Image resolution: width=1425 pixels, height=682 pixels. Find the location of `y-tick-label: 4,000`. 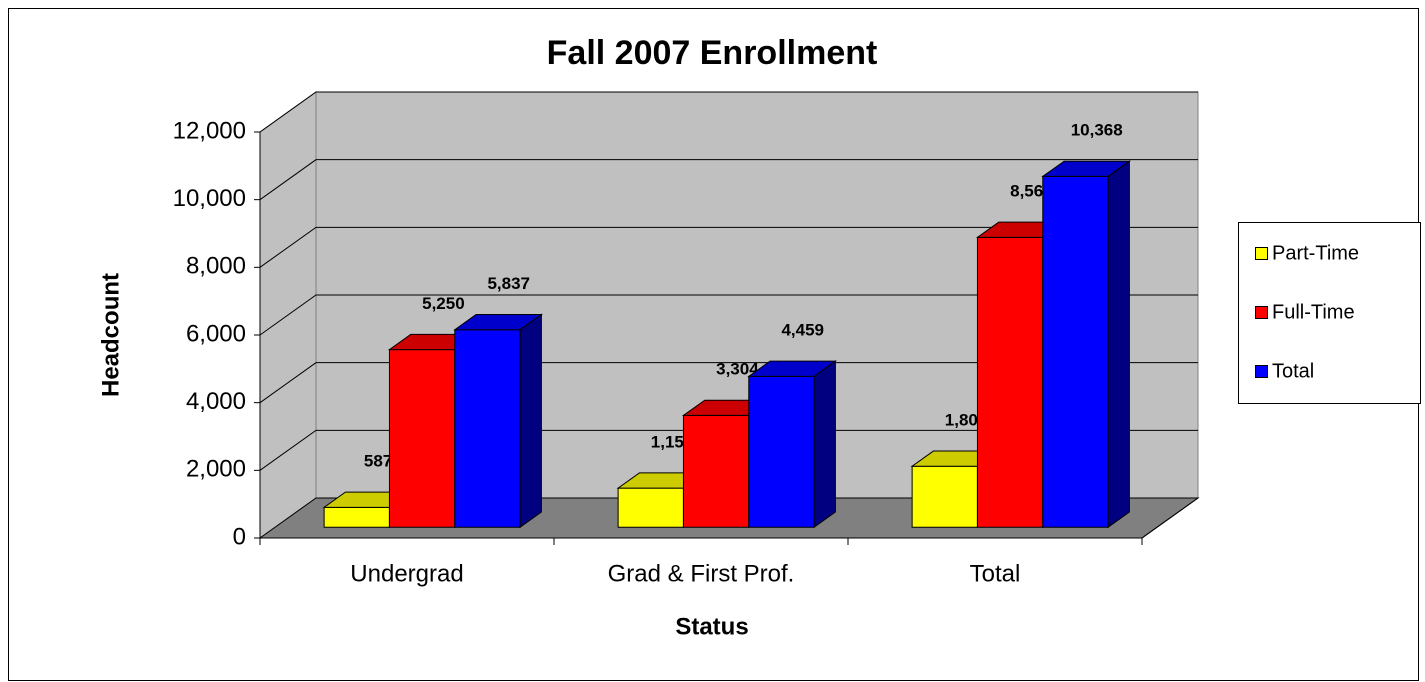

y-tick-label: 4,000 is located at coordinates (216, 401).